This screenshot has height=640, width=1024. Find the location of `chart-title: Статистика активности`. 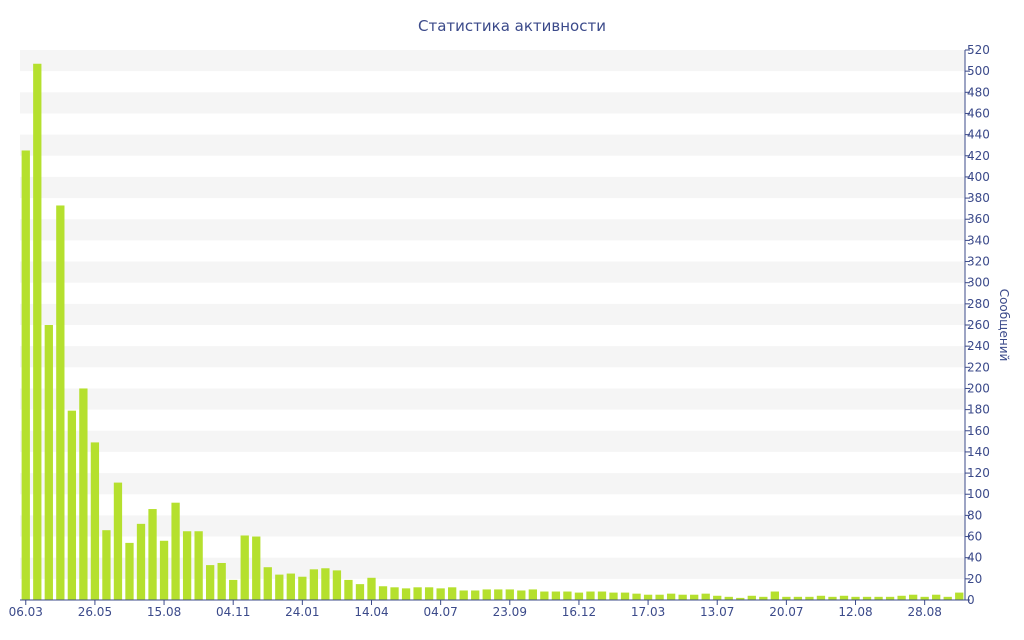

chart-title: Статистика активности is located at coordinates (512, 26).